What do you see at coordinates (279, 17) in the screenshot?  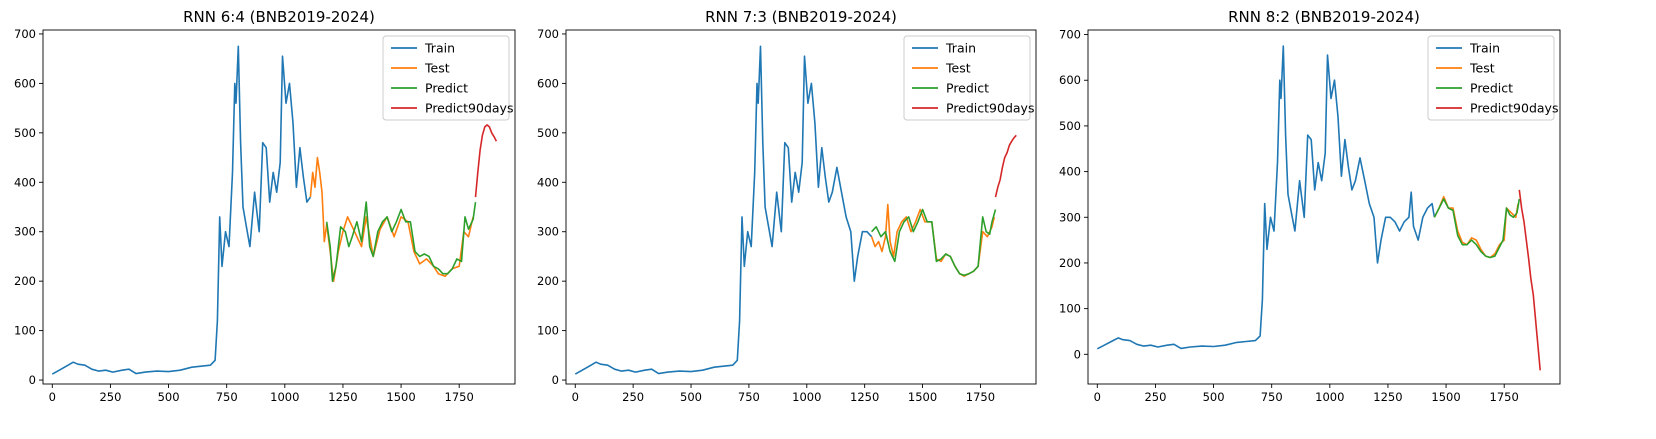 I see `chart-title: RNN 6:4 (BNB2019-2024)` at bounding box center [279, 17].